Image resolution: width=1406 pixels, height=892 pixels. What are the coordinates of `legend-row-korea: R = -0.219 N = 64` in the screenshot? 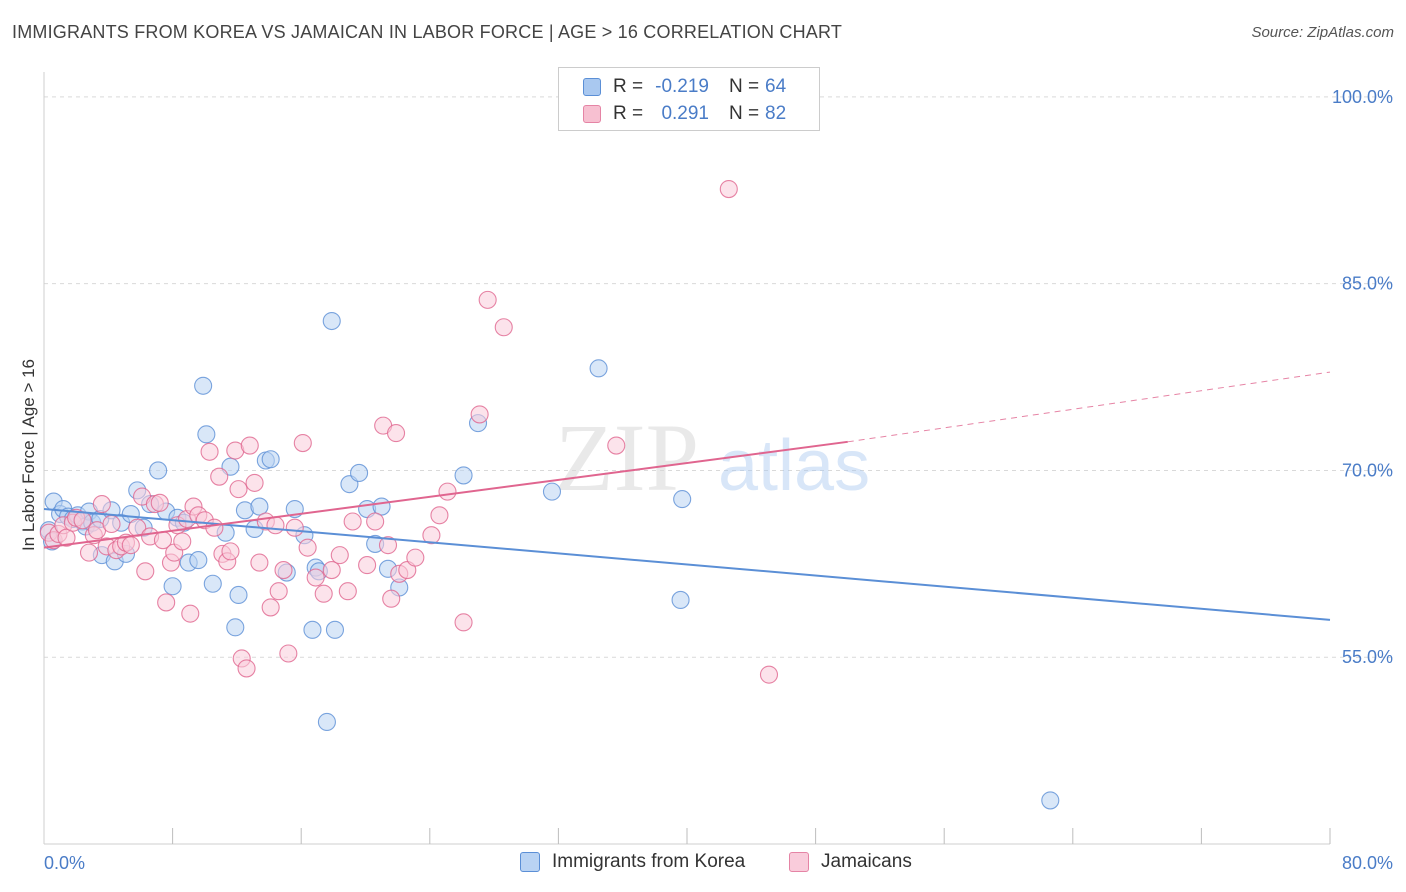 It's located at (672, 87).